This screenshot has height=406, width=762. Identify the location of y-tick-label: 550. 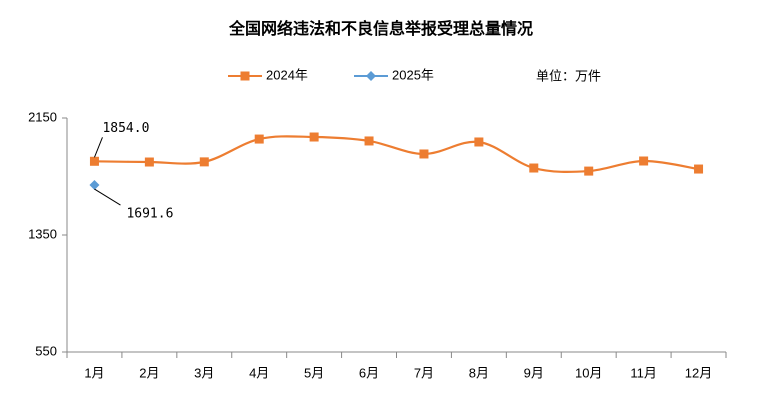
(46, 350).